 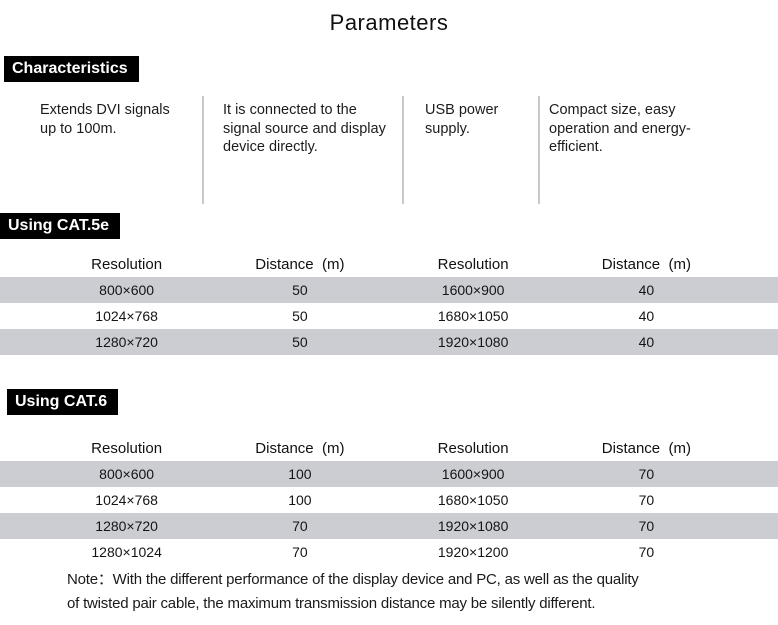 I want to click on table-row: 1280×720 50 1920×1080 40, so click(x=389, y=342).